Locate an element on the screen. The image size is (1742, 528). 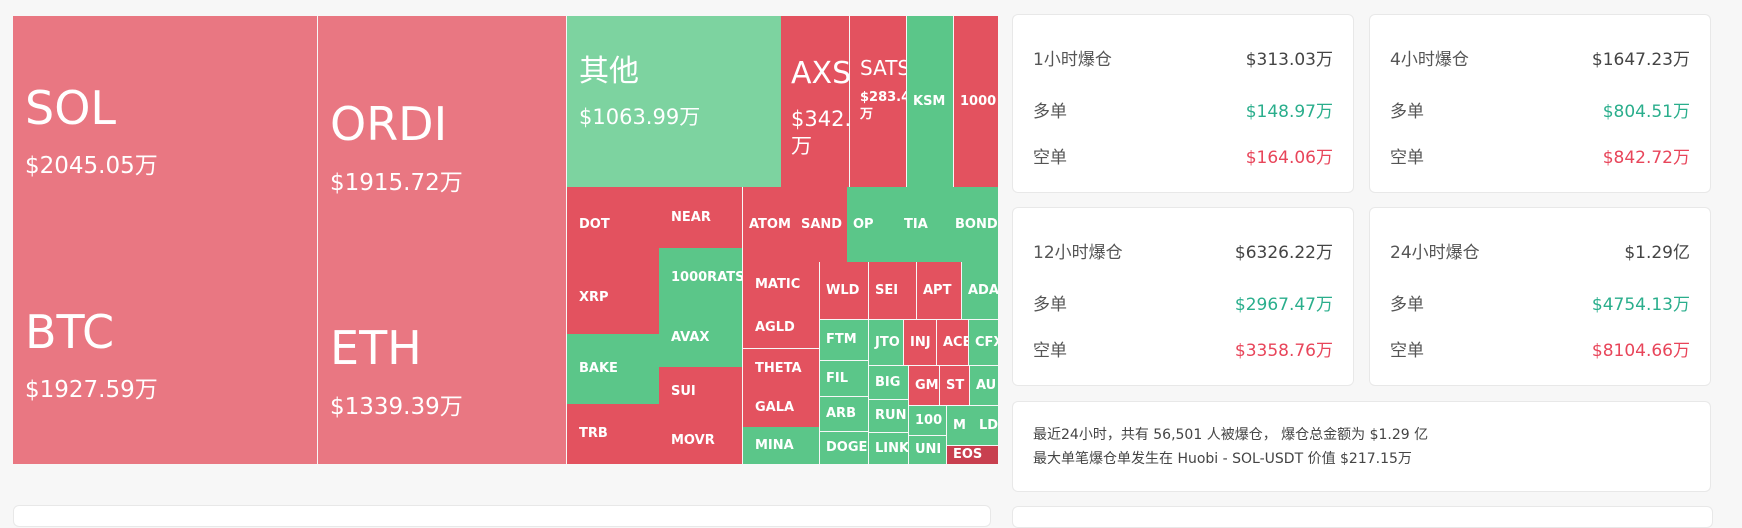
treemap-tile-sats: SATS $283.4万 is located at coordinates (878, 101).